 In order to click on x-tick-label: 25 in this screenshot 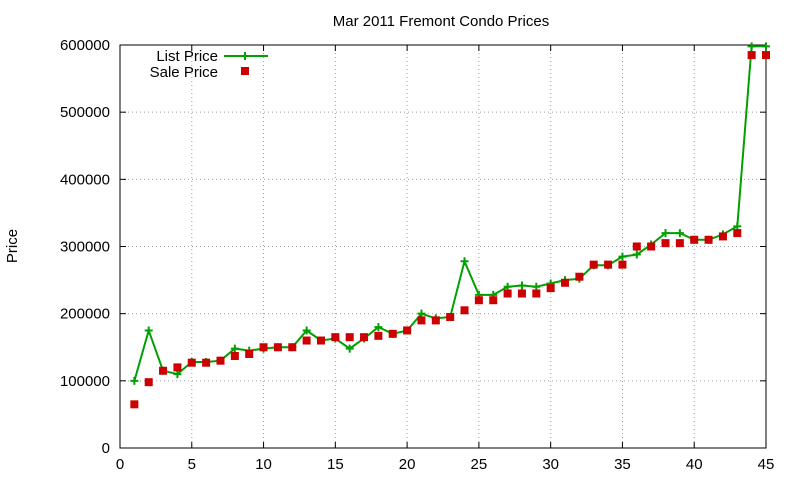, I will do `click(479, 464)`.